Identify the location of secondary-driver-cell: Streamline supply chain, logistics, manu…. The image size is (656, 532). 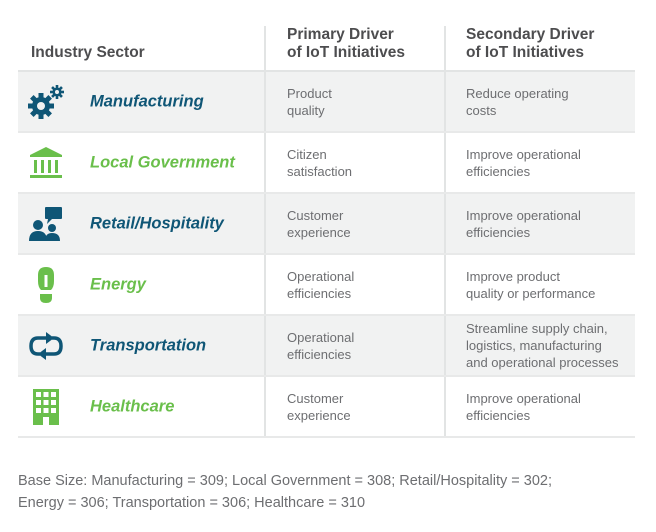
(539, 345).